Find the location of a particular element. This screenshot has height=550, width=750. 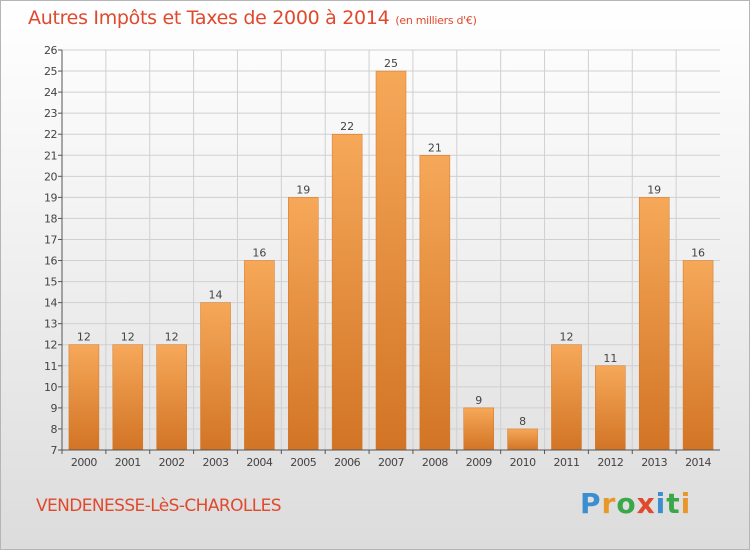

data-label: 11 is located at coordinates (610, 358).